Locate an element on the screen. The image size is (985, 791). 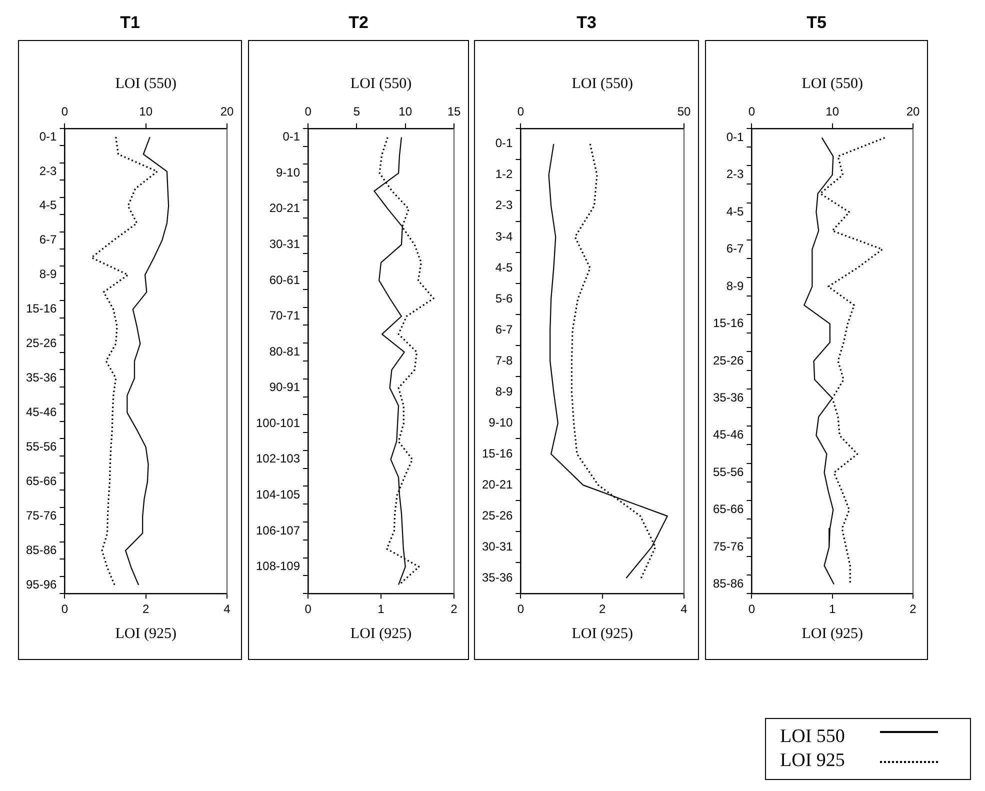
x2-tick-label: 15 is located at coordinates (454, 111).